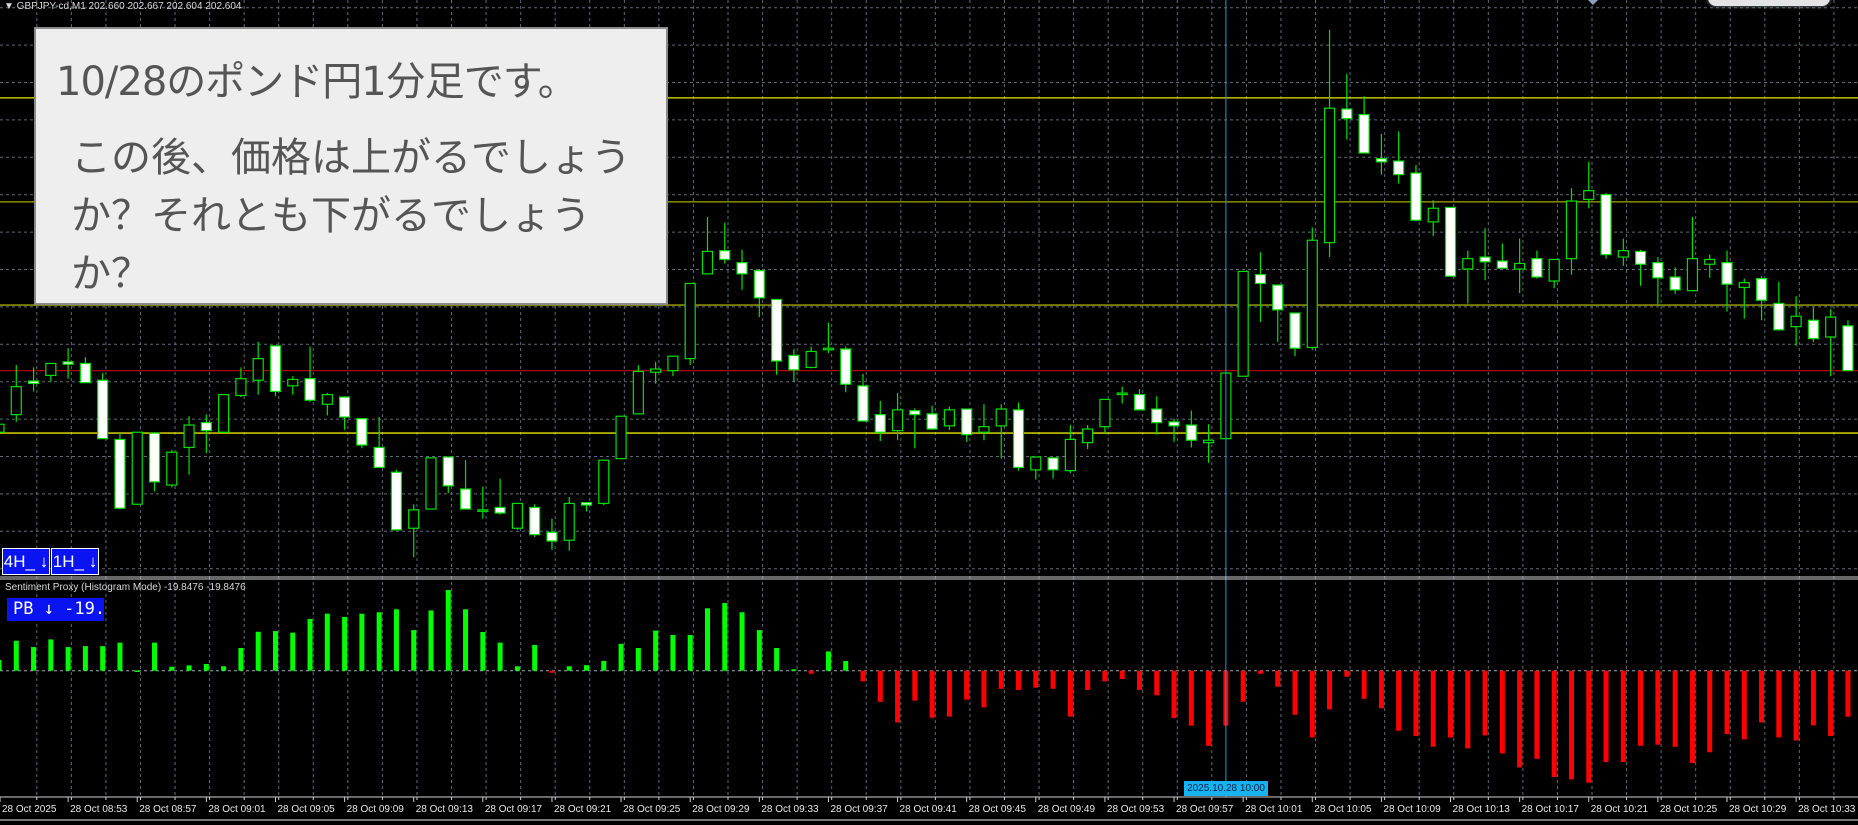  I want to click on badge-1h-trend: 1H_ ↓, so click(75, 561).